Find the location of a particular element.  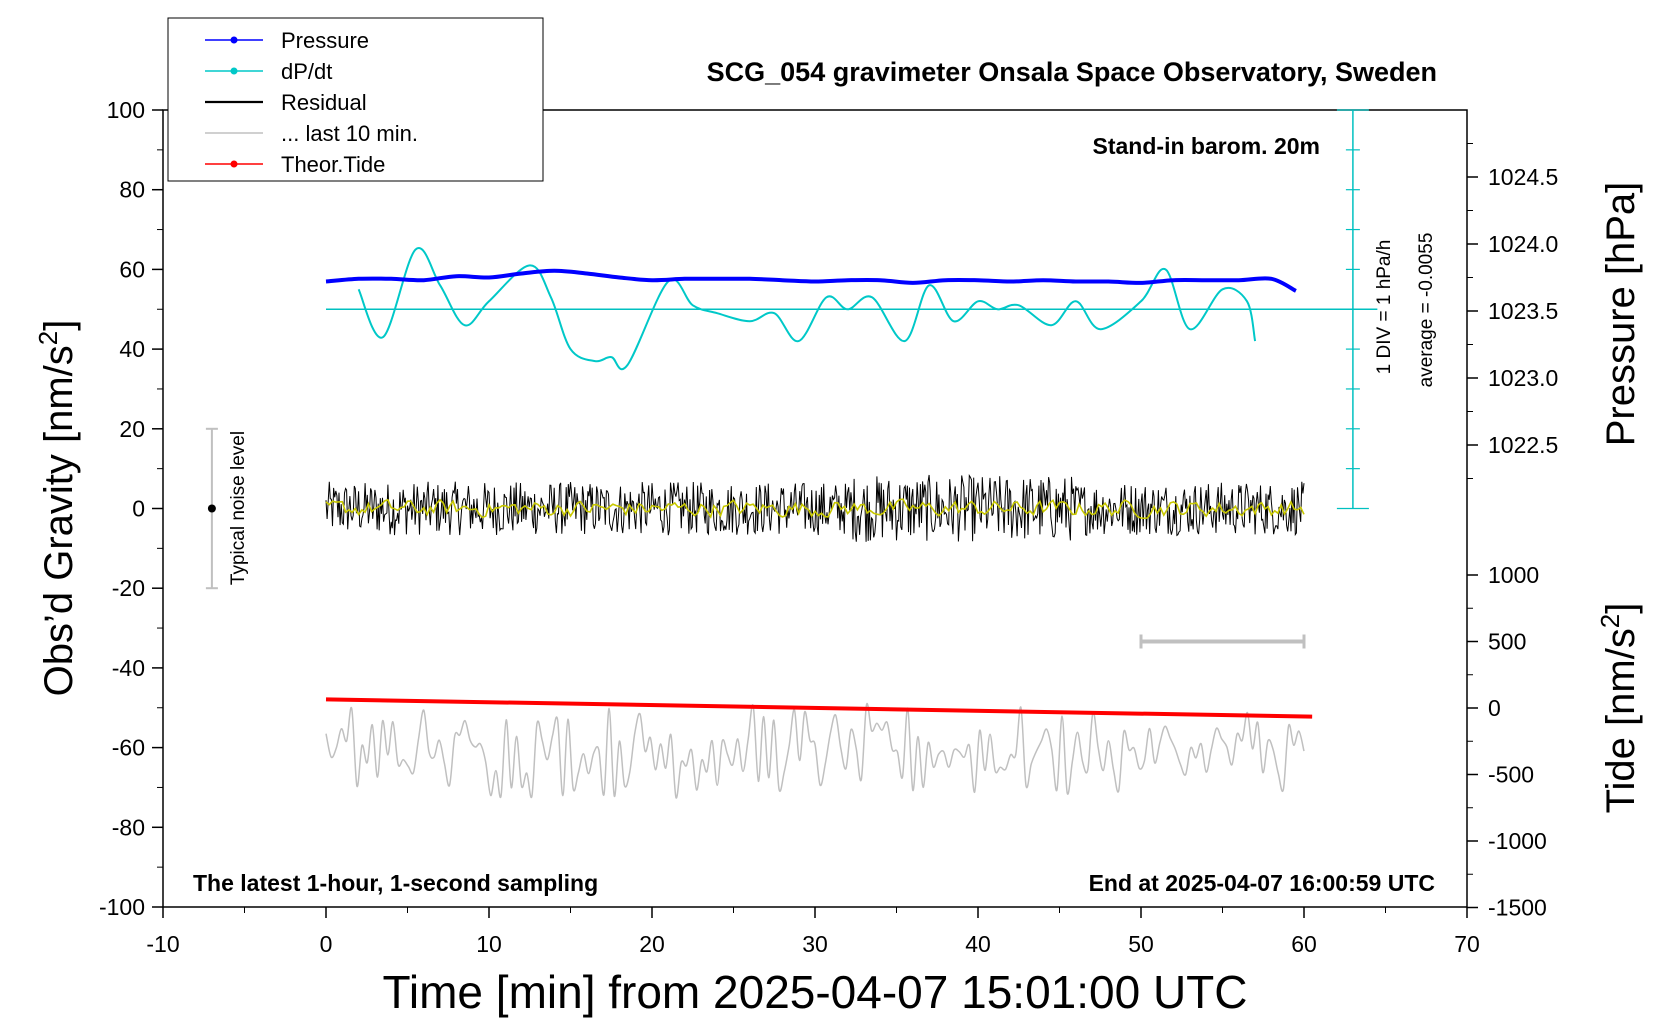

y-tick-label: -40 is located at coordinates (128, 668).